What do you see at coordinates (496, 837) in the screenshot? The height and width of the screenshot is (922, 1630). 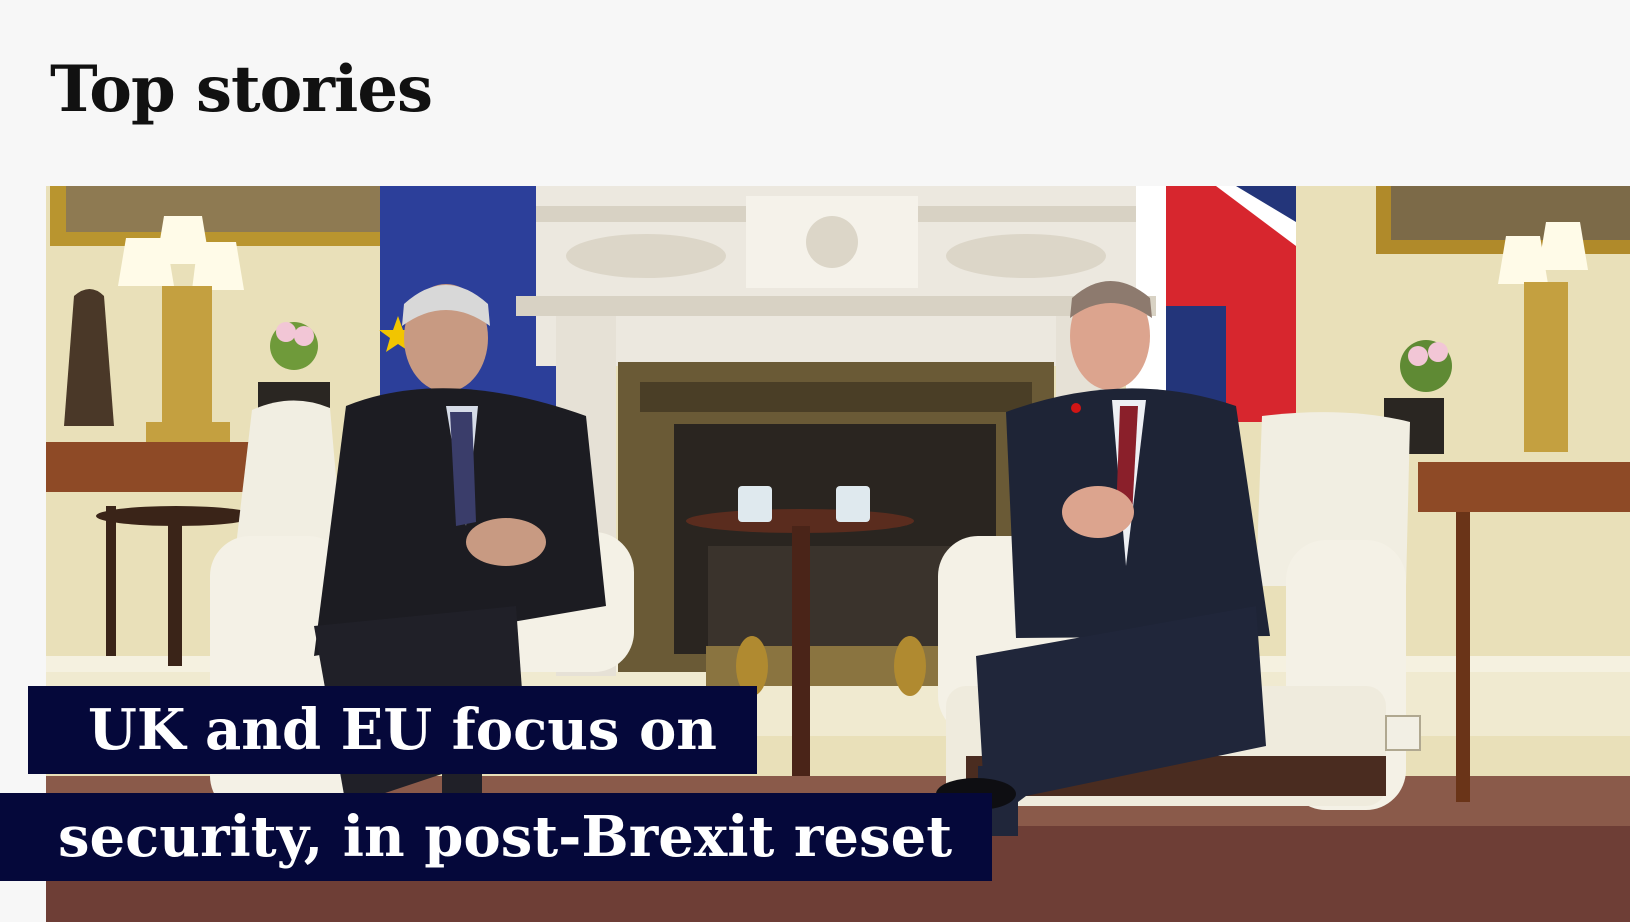 I see `headline-line-2: security, in post-Brexit reset` at bounding box center [496, 837].